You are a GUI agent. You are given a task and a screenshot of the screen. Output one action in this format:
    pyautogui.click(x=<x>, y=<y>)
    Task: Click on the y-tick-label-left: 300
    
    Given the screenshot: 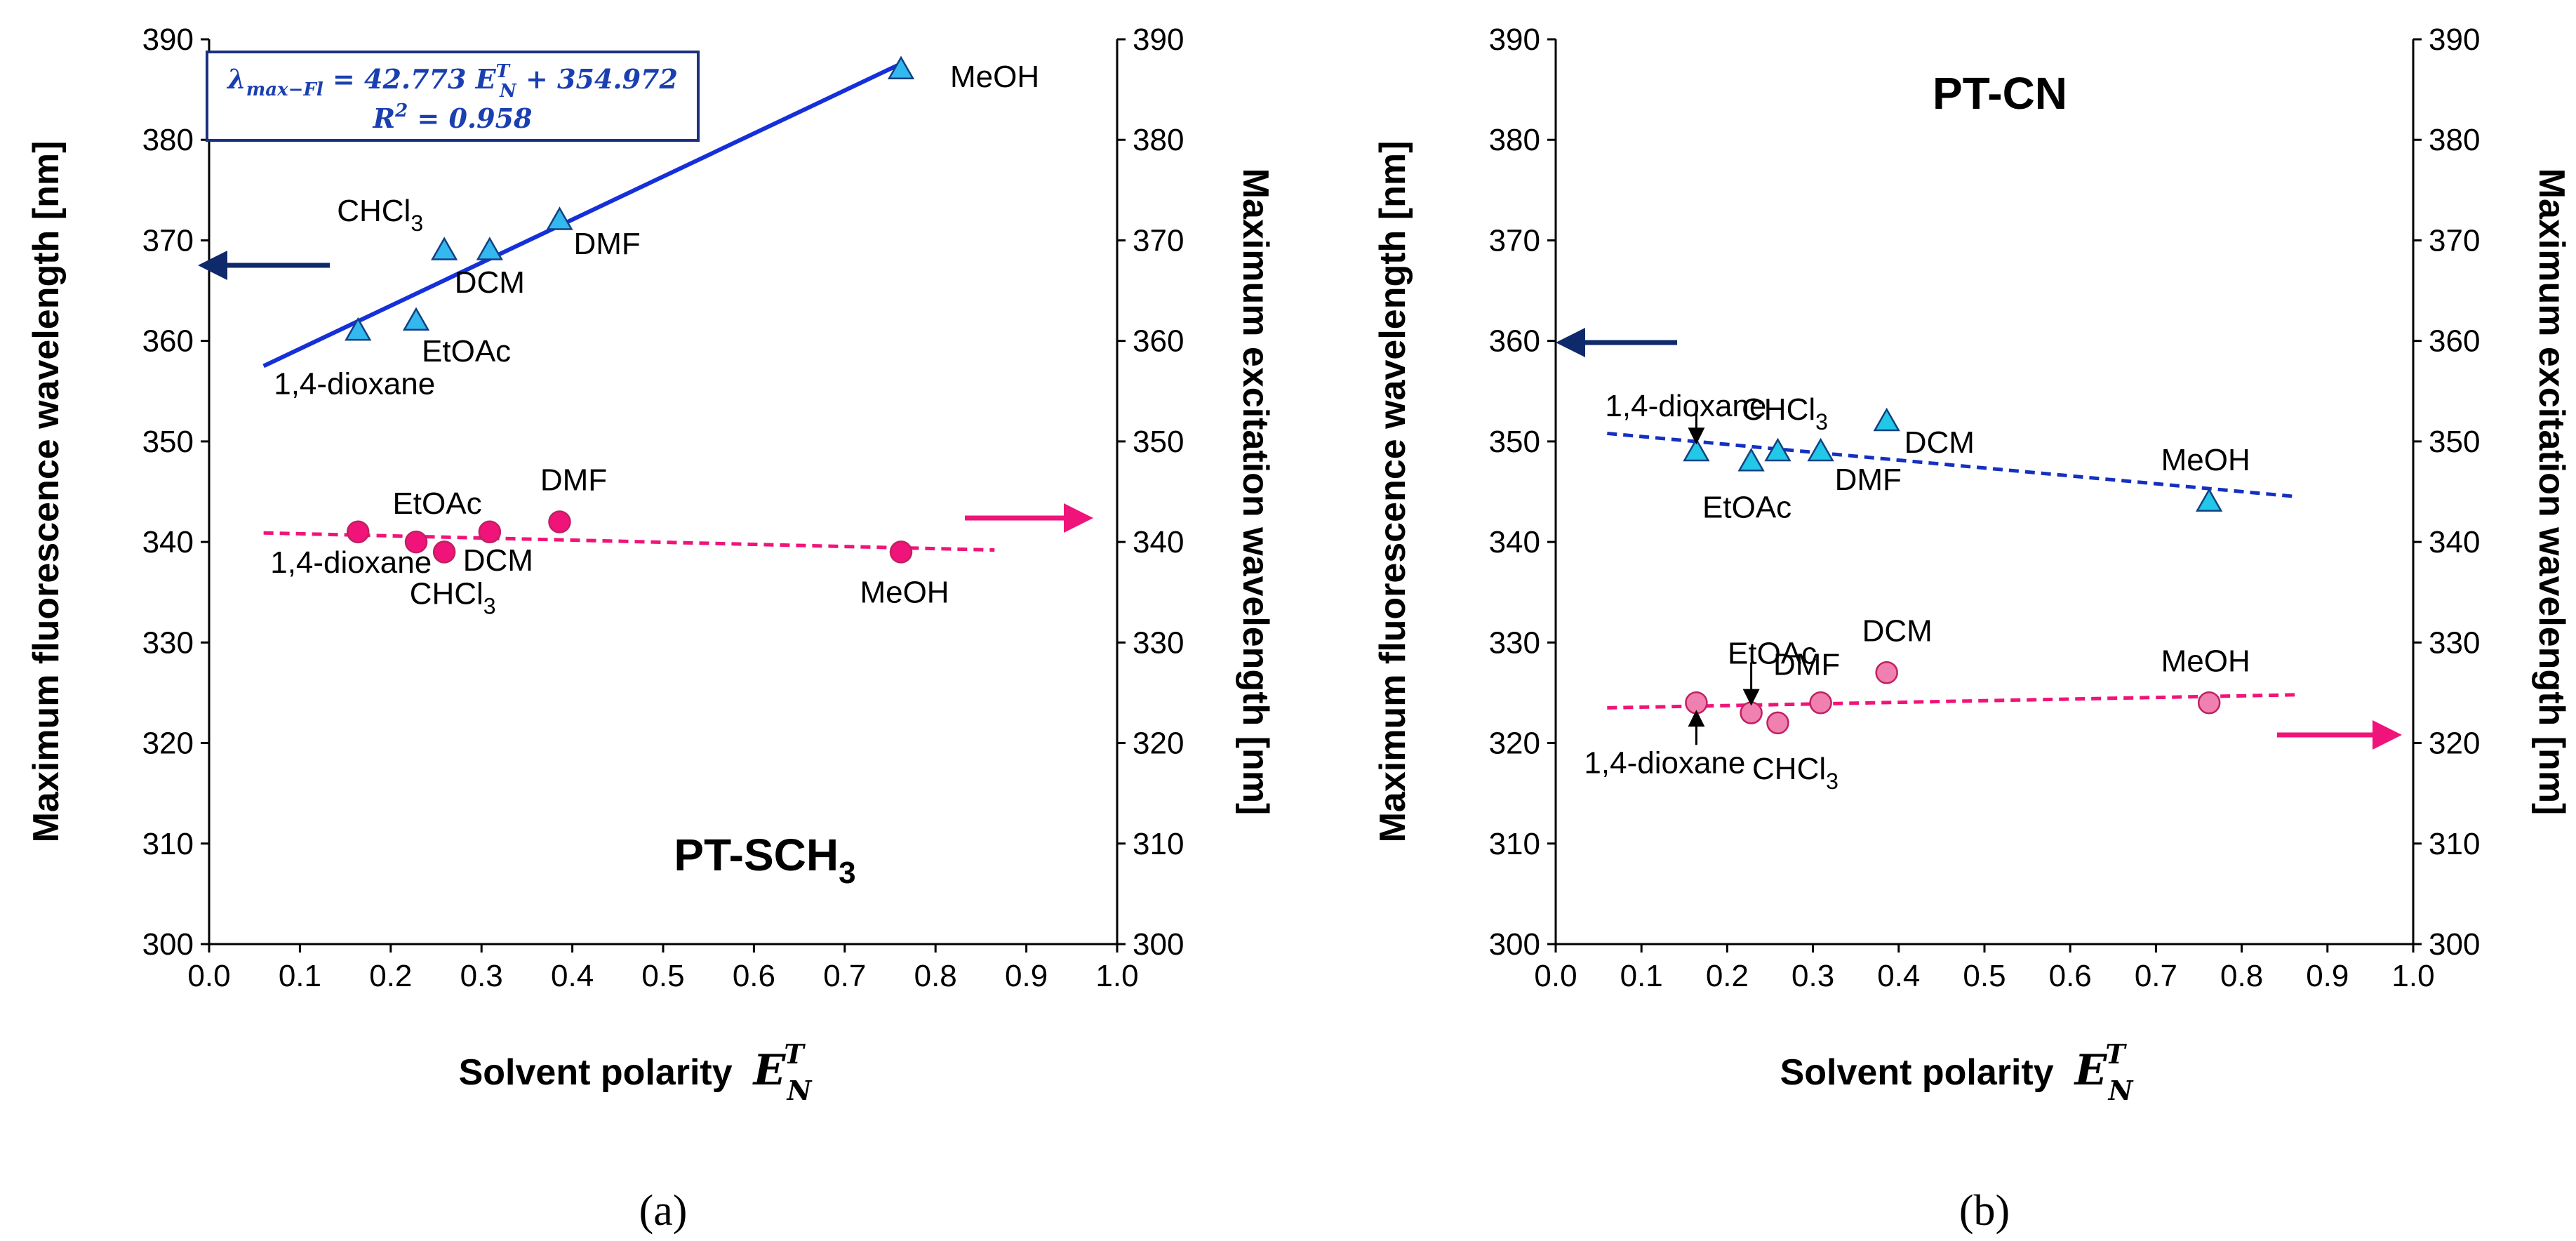 What is the action you would take?
    pyautogui.click(x=1515, y=944)
    